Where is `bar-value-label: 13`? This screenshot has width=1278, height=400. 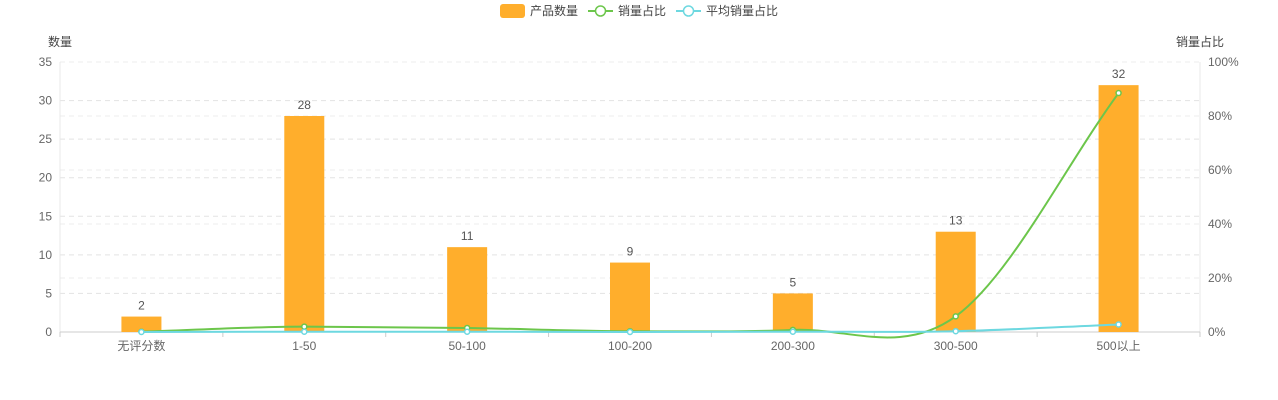
bar-value-label: 13 is located at coordinates (956, 221).